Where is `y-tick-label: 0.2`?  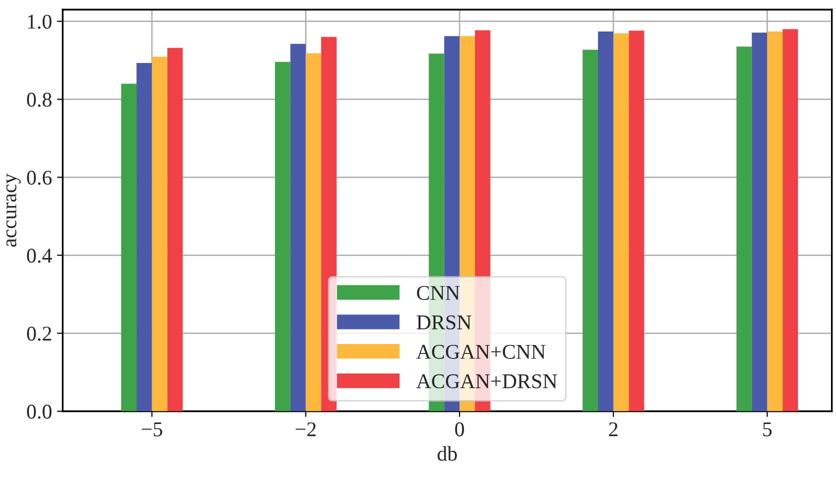 y-tick-label: 0.2 is located at coordinates (39, 333).